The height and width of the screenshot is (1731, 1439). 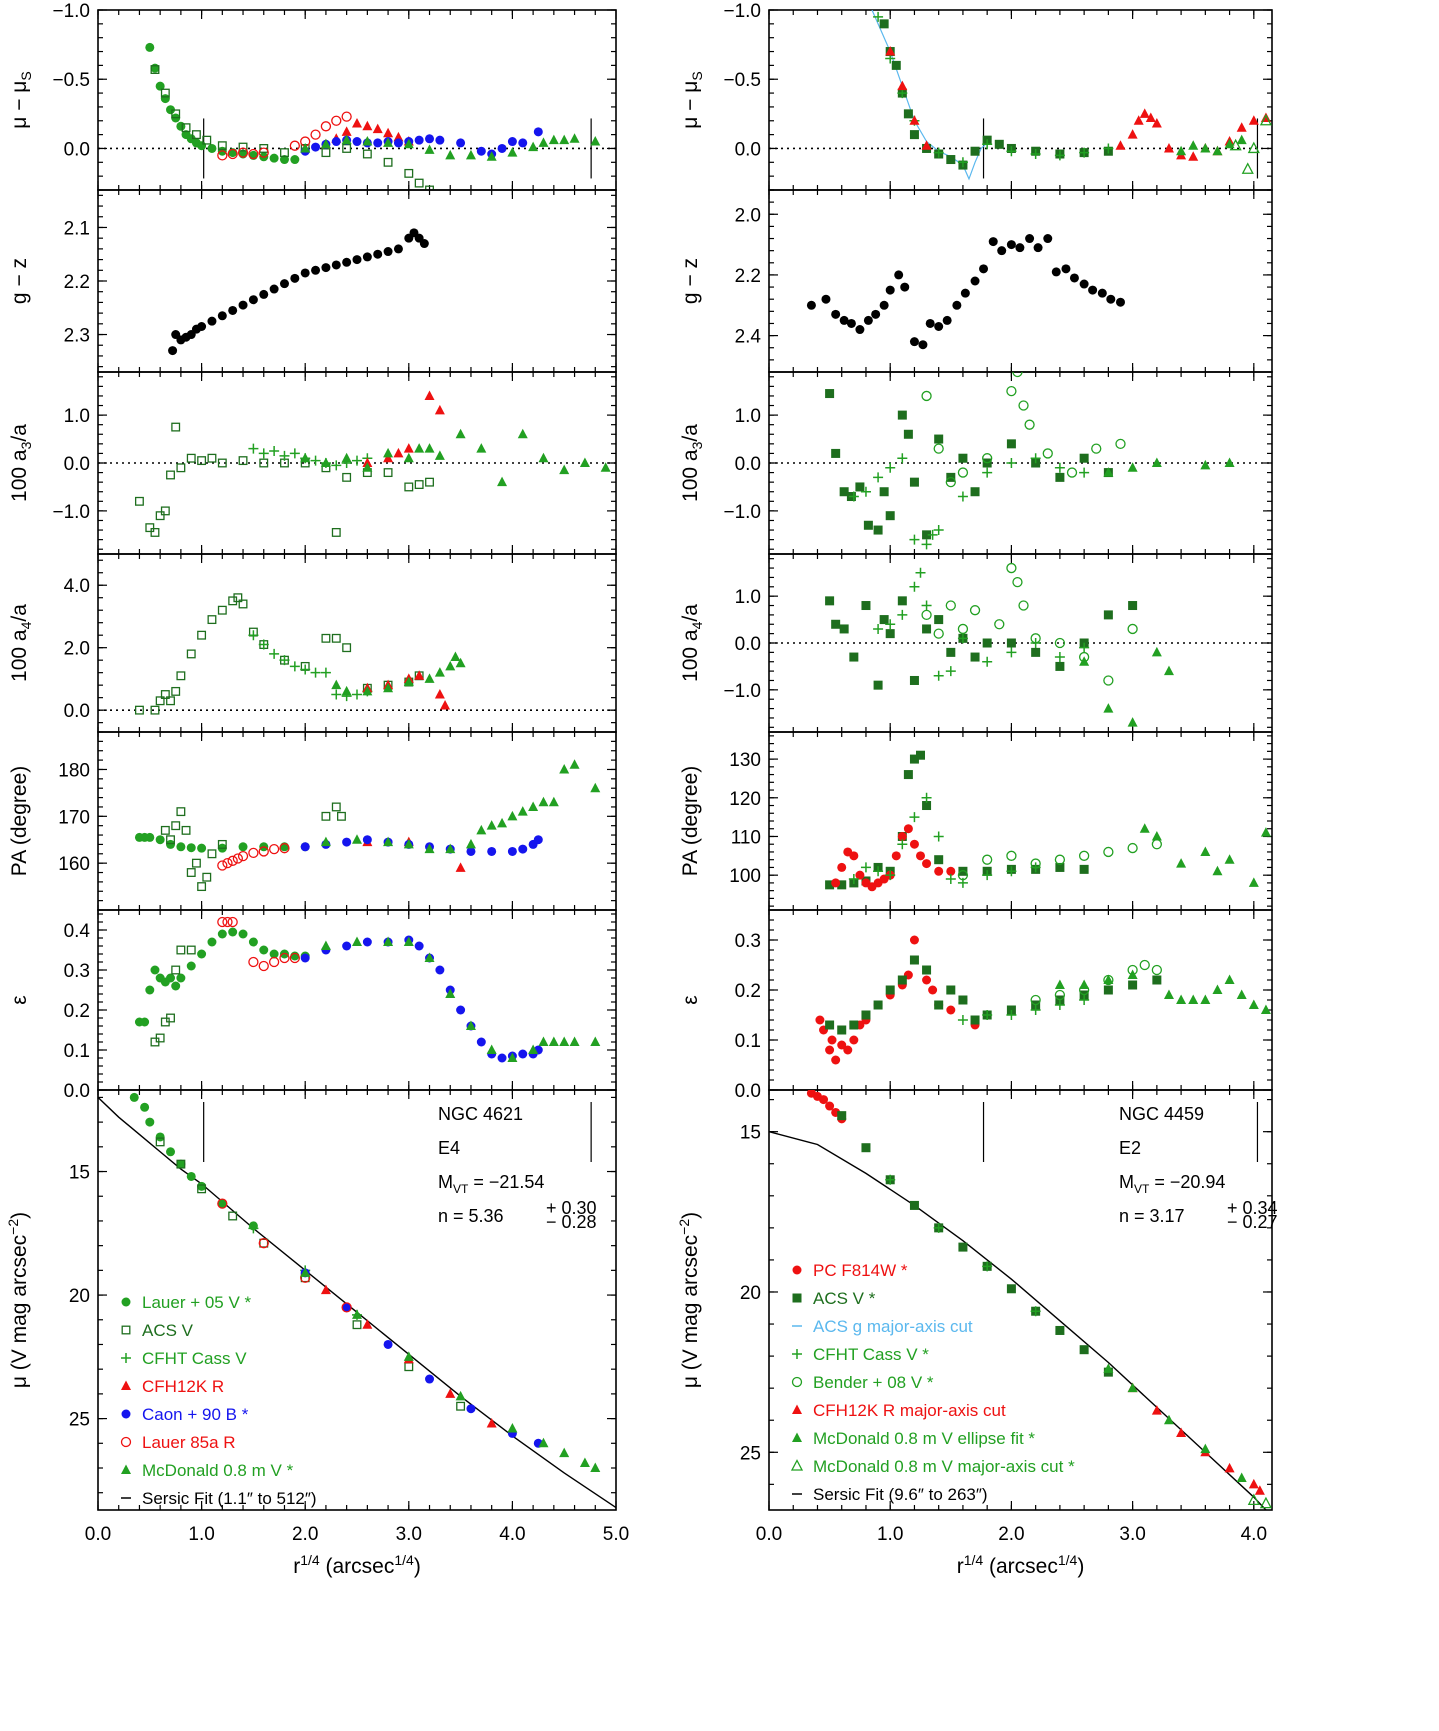 I want to click on legend-label: Bender + 08 V *, so click(x=873, y=1382).